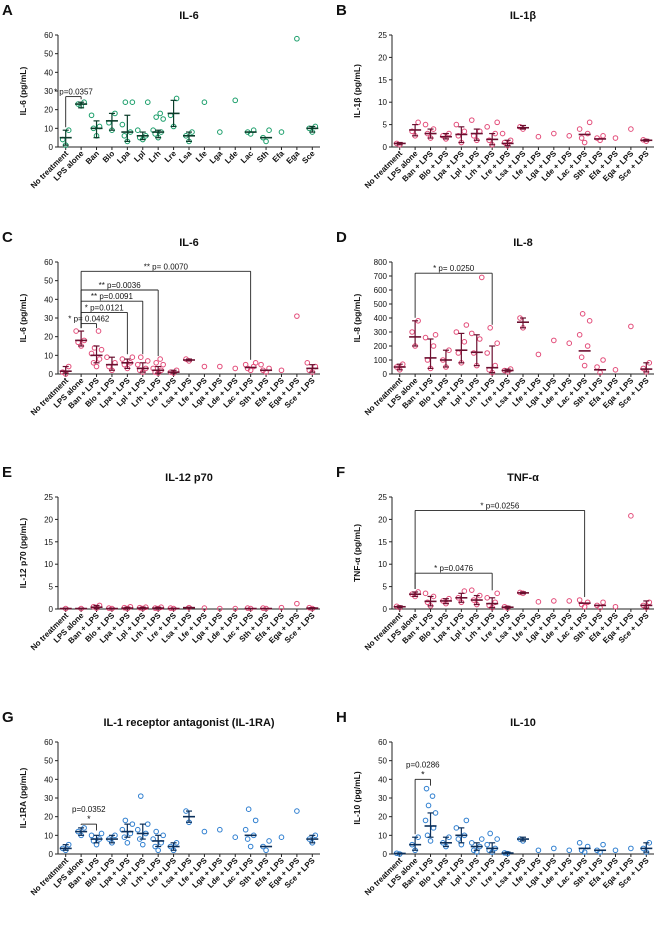 This screenshot has height=930, width=661. I want to click on x-tick-label: Sce, so click(308, 157).